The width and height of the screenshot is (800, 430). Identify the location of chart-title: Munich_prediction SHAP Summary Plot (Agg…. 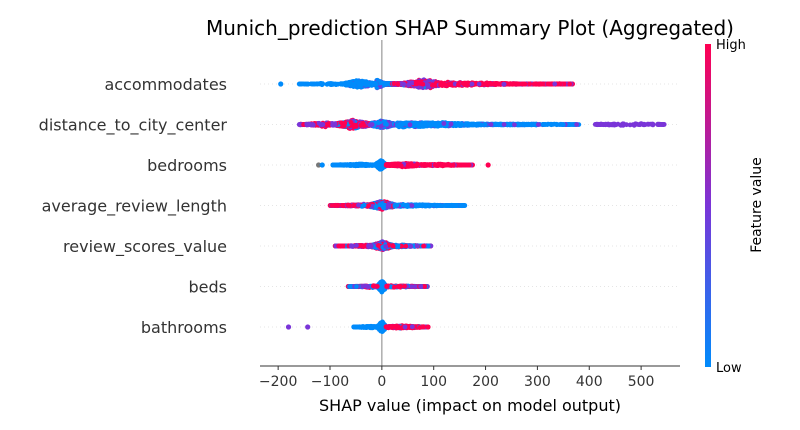
(470, 28).